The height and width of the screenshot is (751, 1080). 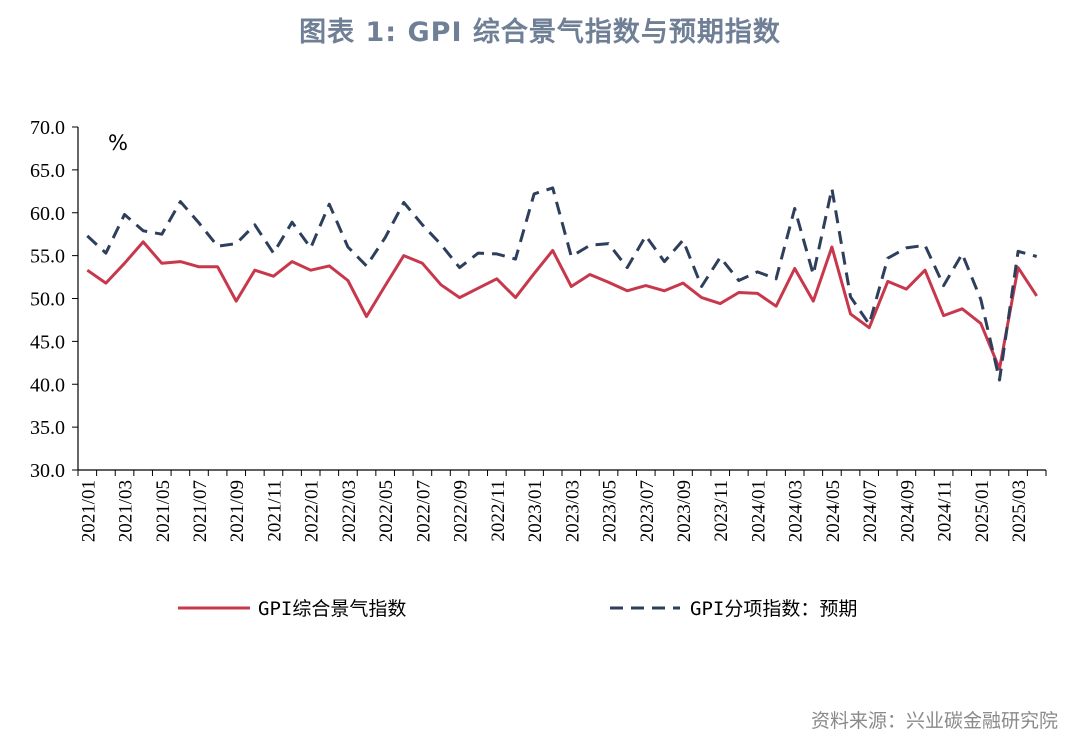 What do you see at coordinates (907, 511) in the screenshot?
I see `x-tick-label: 2024/09` at bounding box center [907, 511].